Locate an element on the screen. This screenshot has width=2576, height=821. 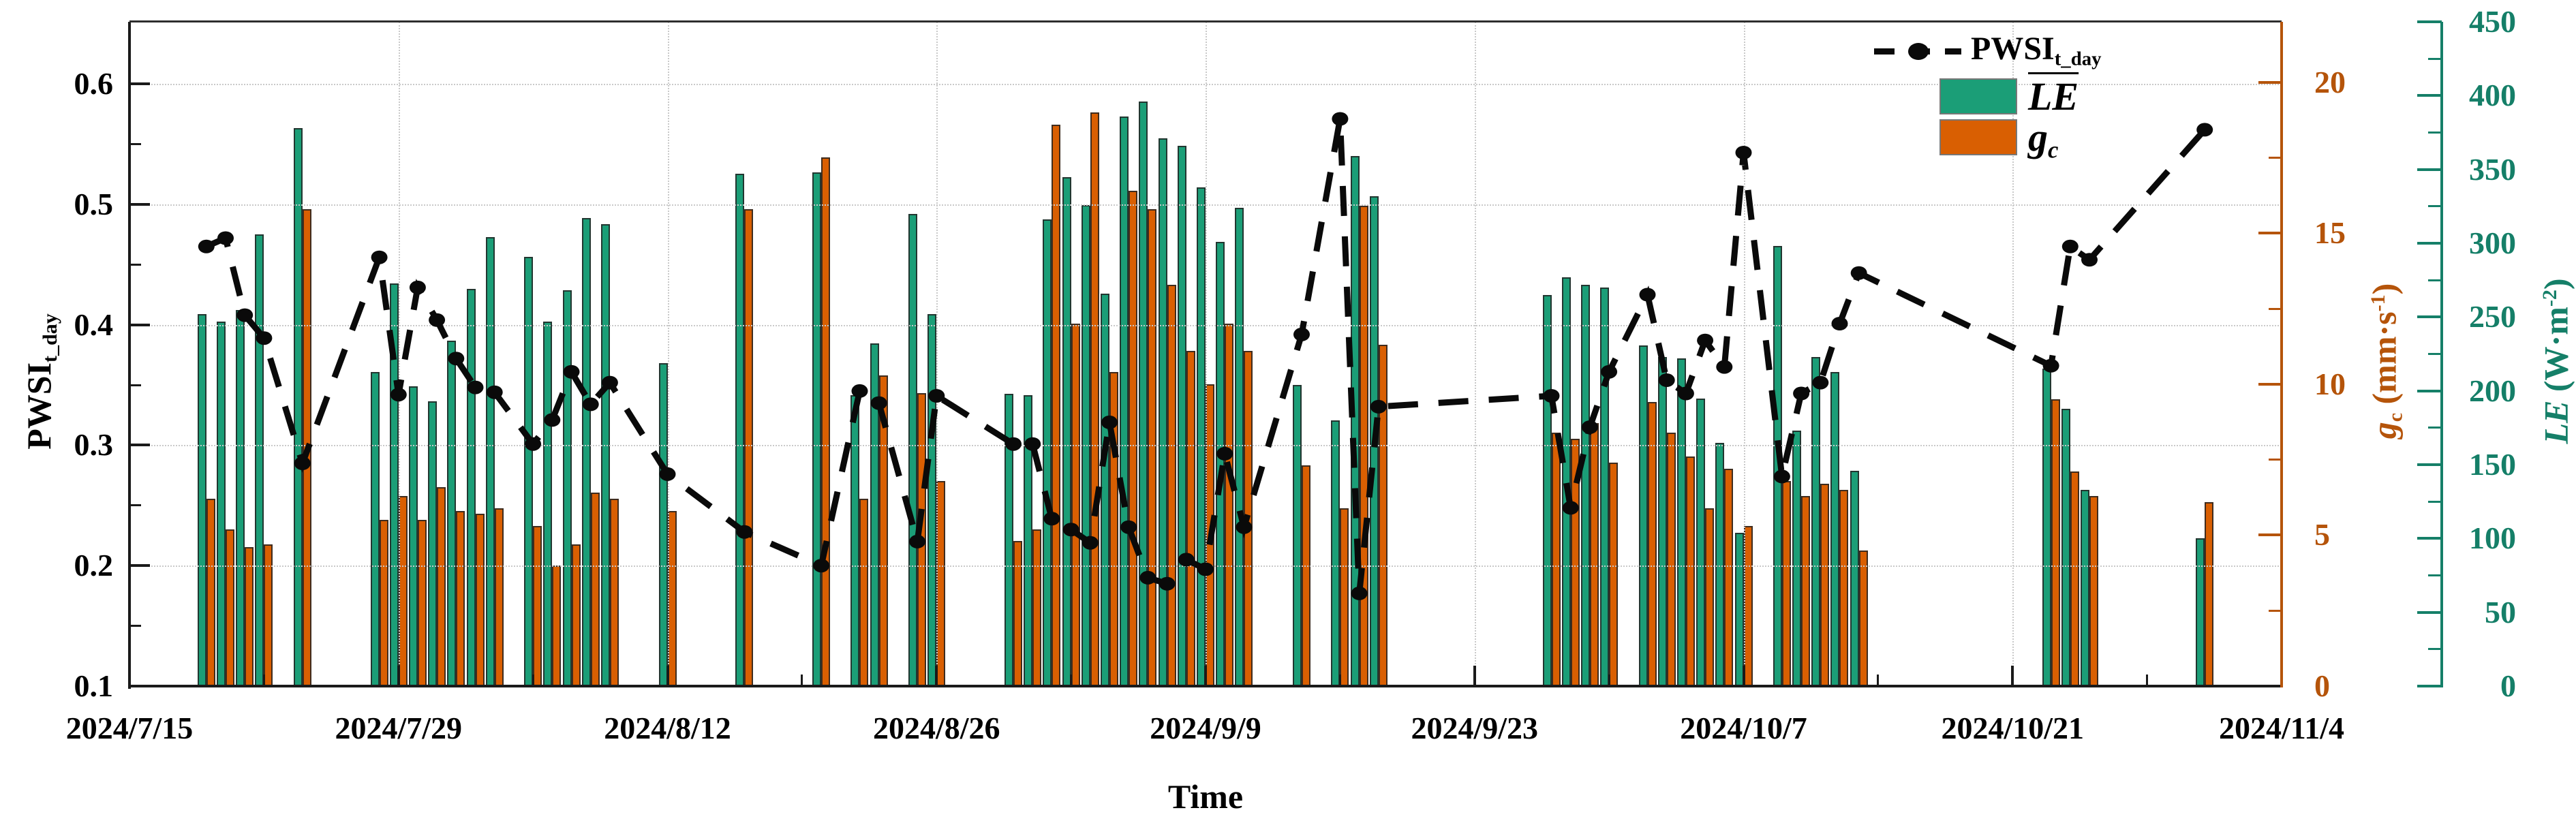
x-tick-label: 2024/7/29 is located at coordinates (399, 728).